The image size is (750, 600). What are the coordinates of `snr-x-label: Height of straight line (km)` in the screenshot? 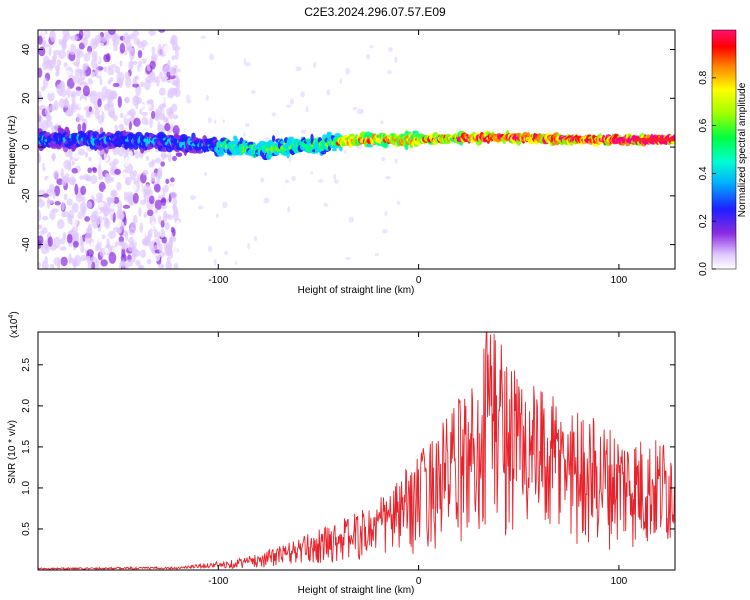 It's located at (356, 590).